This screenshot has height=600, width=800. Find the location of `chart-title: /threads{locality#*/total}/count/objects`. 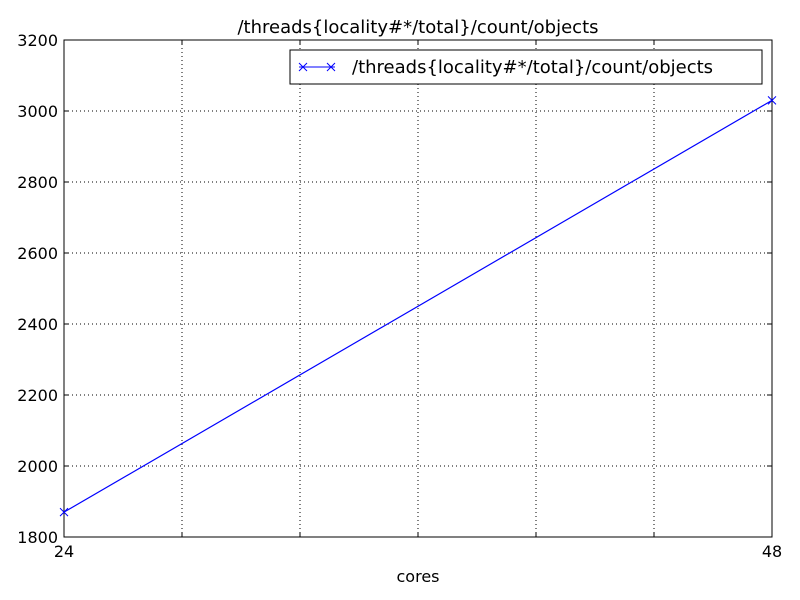

chart-title: /threads{locality#*/total}/count/objects is located at coordinates (417, 27).